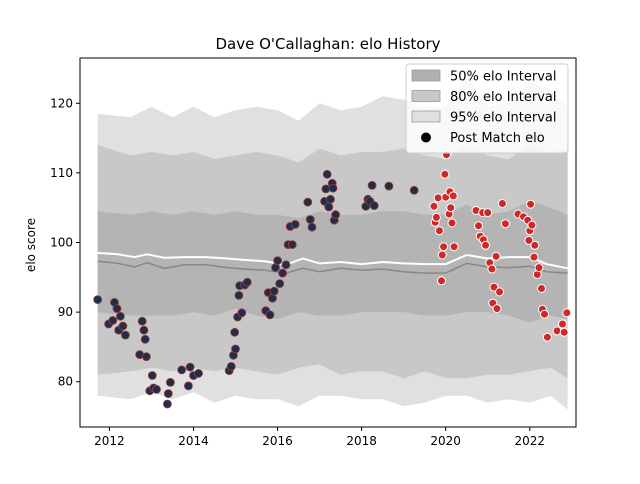  Describe the element at coordinates (277, 441) in the screenshot. I see `x-tick-label: 2016` at that location.